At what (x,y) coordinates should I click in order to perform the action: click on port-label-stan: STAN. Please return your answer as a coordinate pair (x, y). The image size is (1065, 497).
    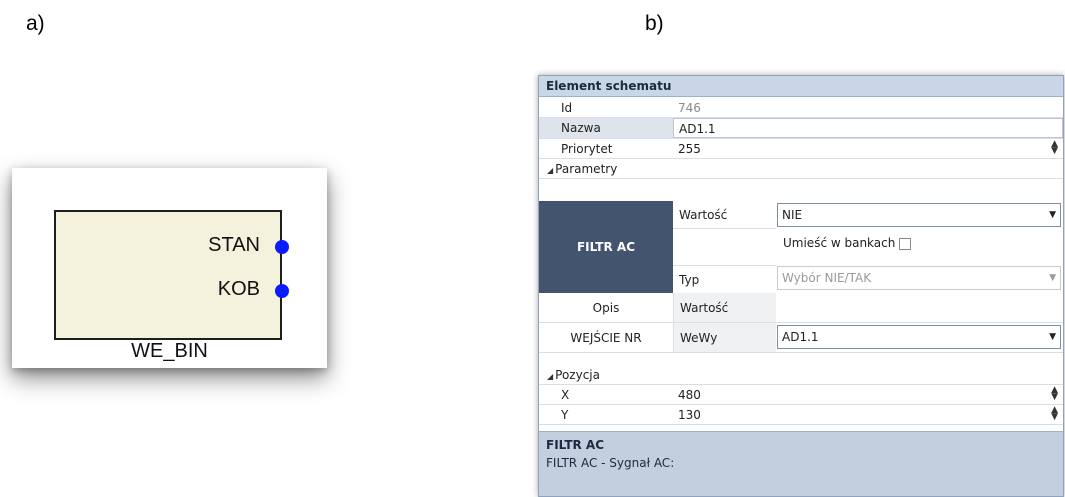
    Looking at the image, I should click on (234, 245).